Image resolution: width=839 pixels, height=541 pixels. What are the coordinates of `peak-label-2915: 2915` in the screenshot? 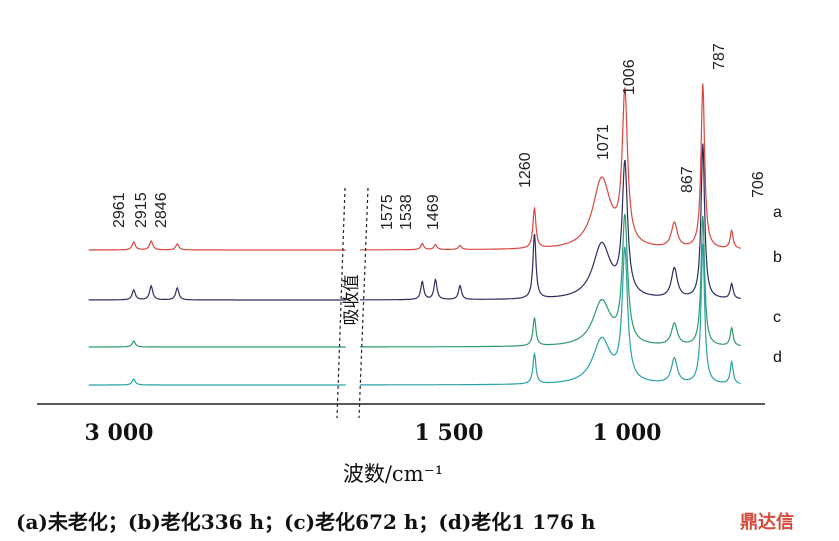 It's located at (141, 210).